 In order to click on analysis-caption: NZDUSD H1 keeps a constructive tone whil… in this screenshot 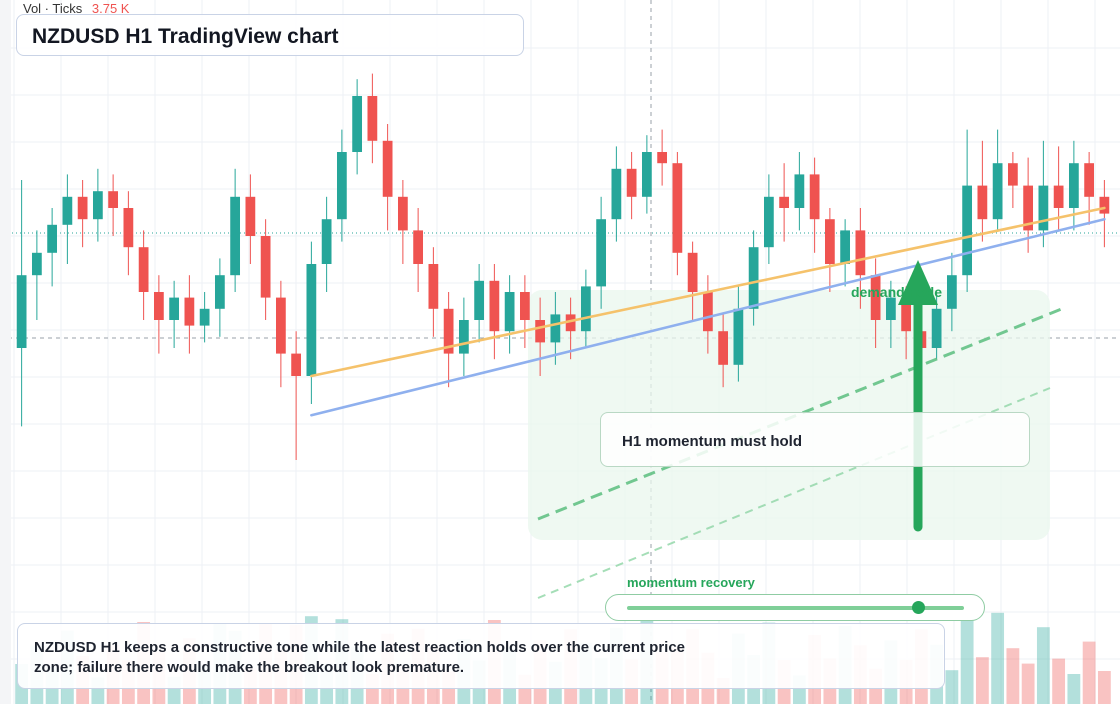, I will do `click(360, 657)`.